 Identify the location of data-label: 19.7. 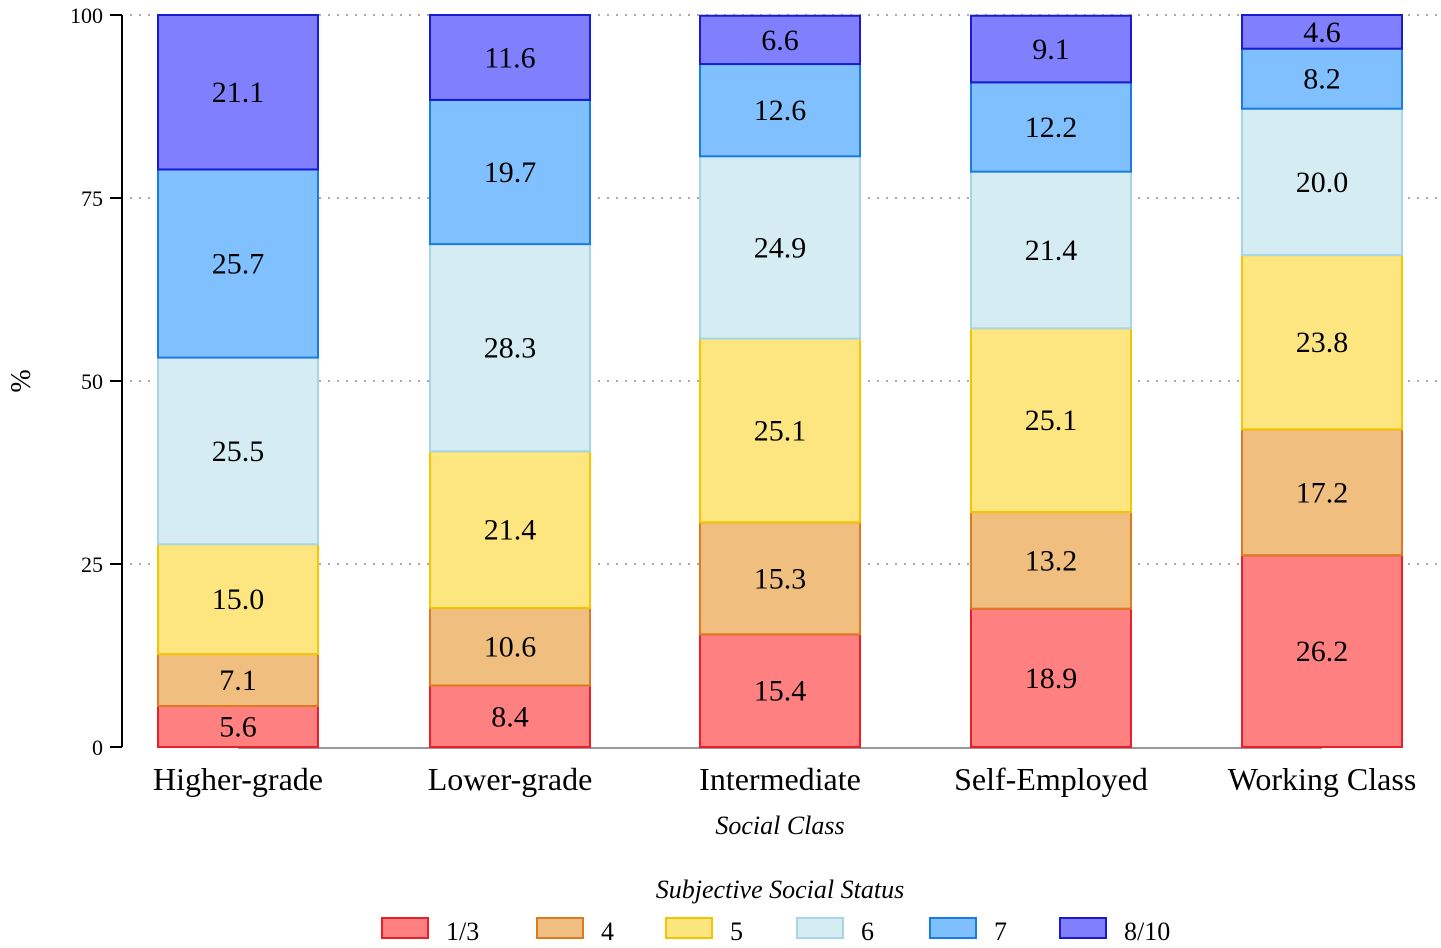
(510, 172).